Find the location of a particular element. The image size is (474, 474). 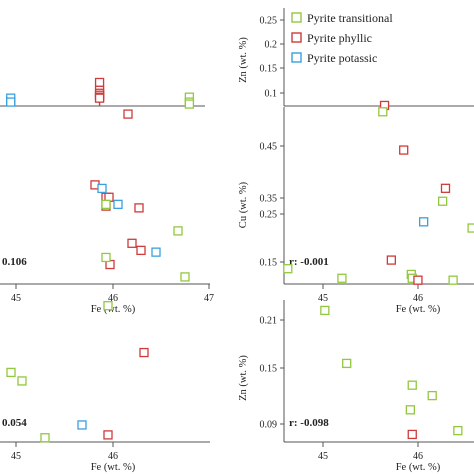

y-axis-label: Cu (wt. %) is located at coordinates (243, 204).